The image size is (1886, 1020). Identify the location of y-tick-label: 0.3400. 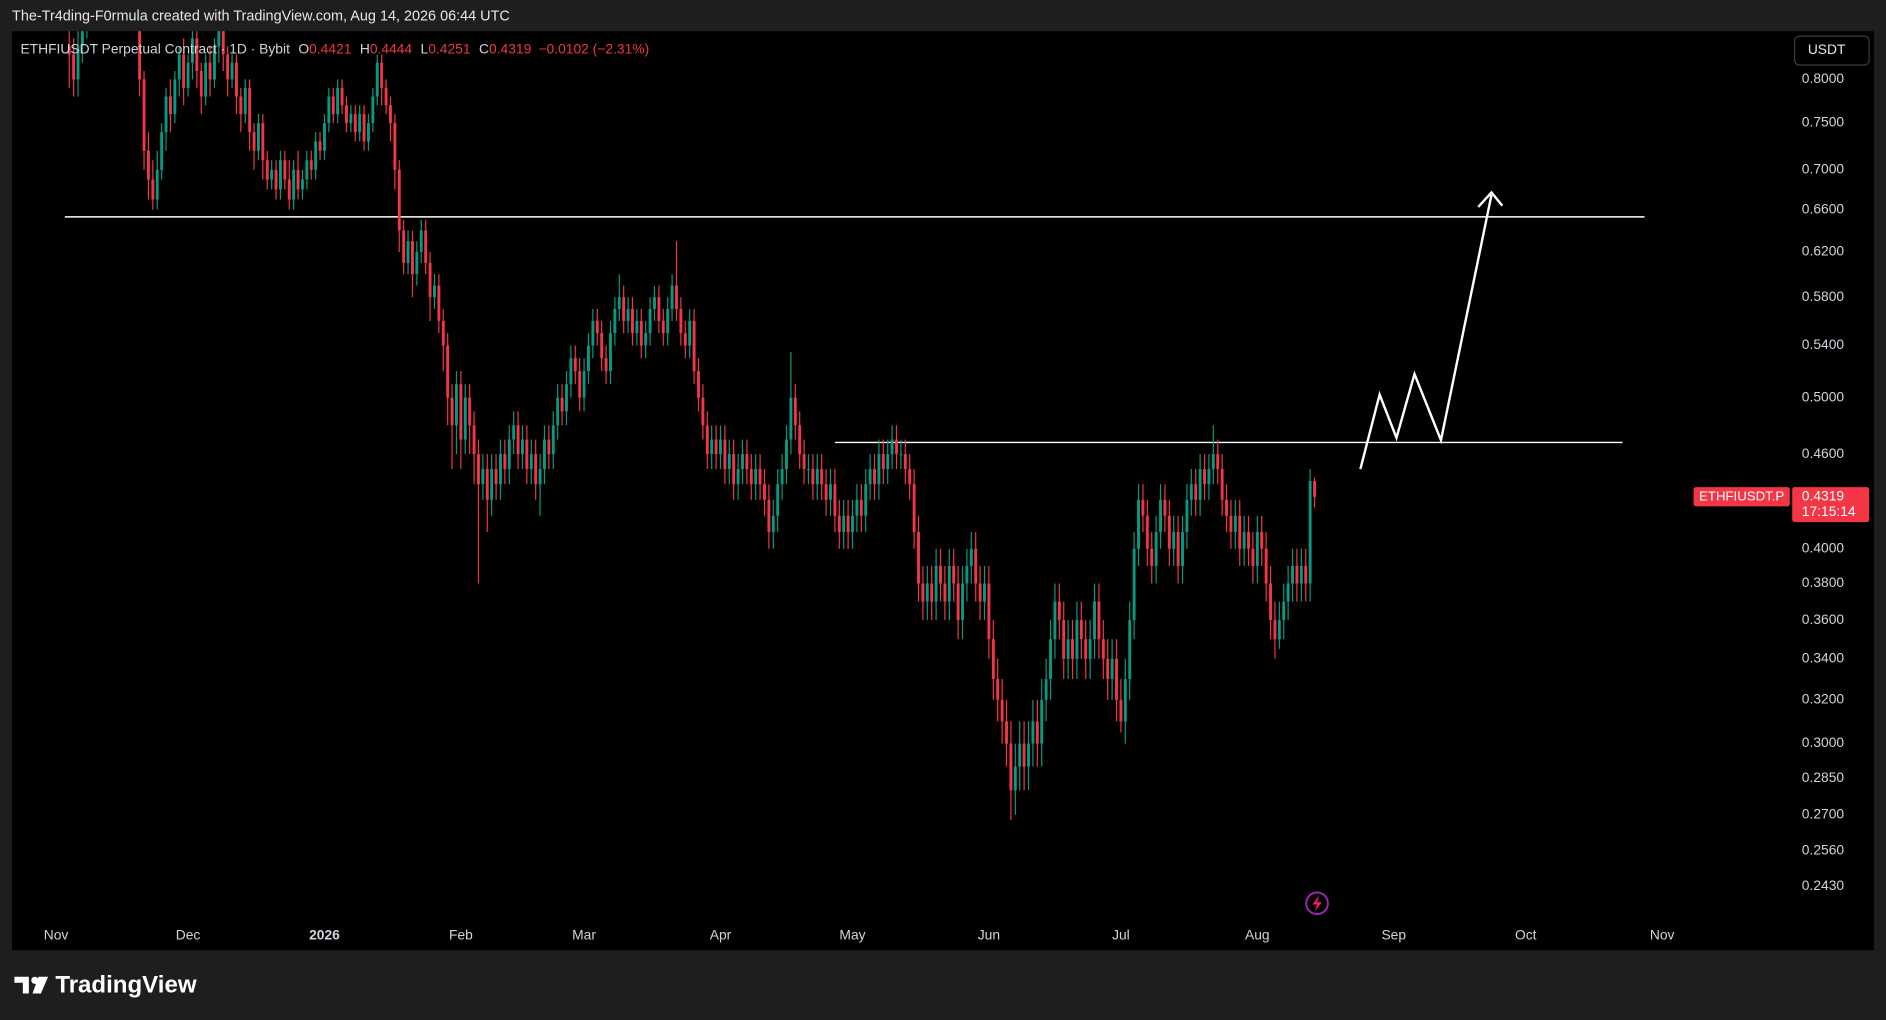
(1823, 657).